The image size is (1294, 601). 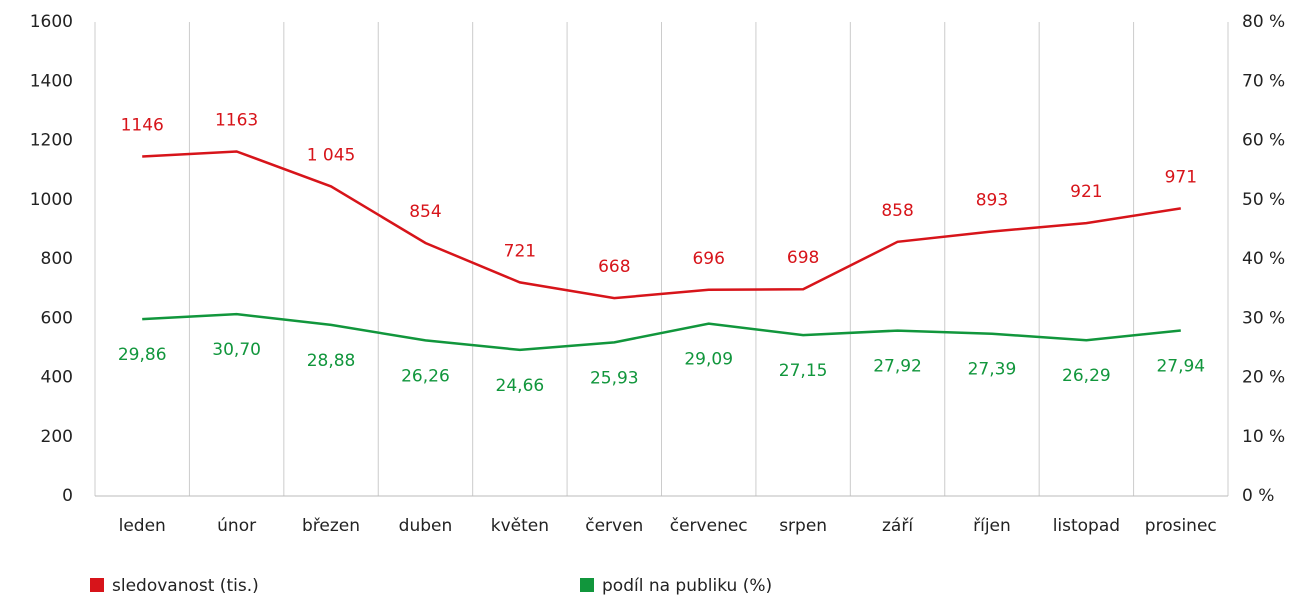 I want to click on data-label: 30,70, so click(x=236, y=350).